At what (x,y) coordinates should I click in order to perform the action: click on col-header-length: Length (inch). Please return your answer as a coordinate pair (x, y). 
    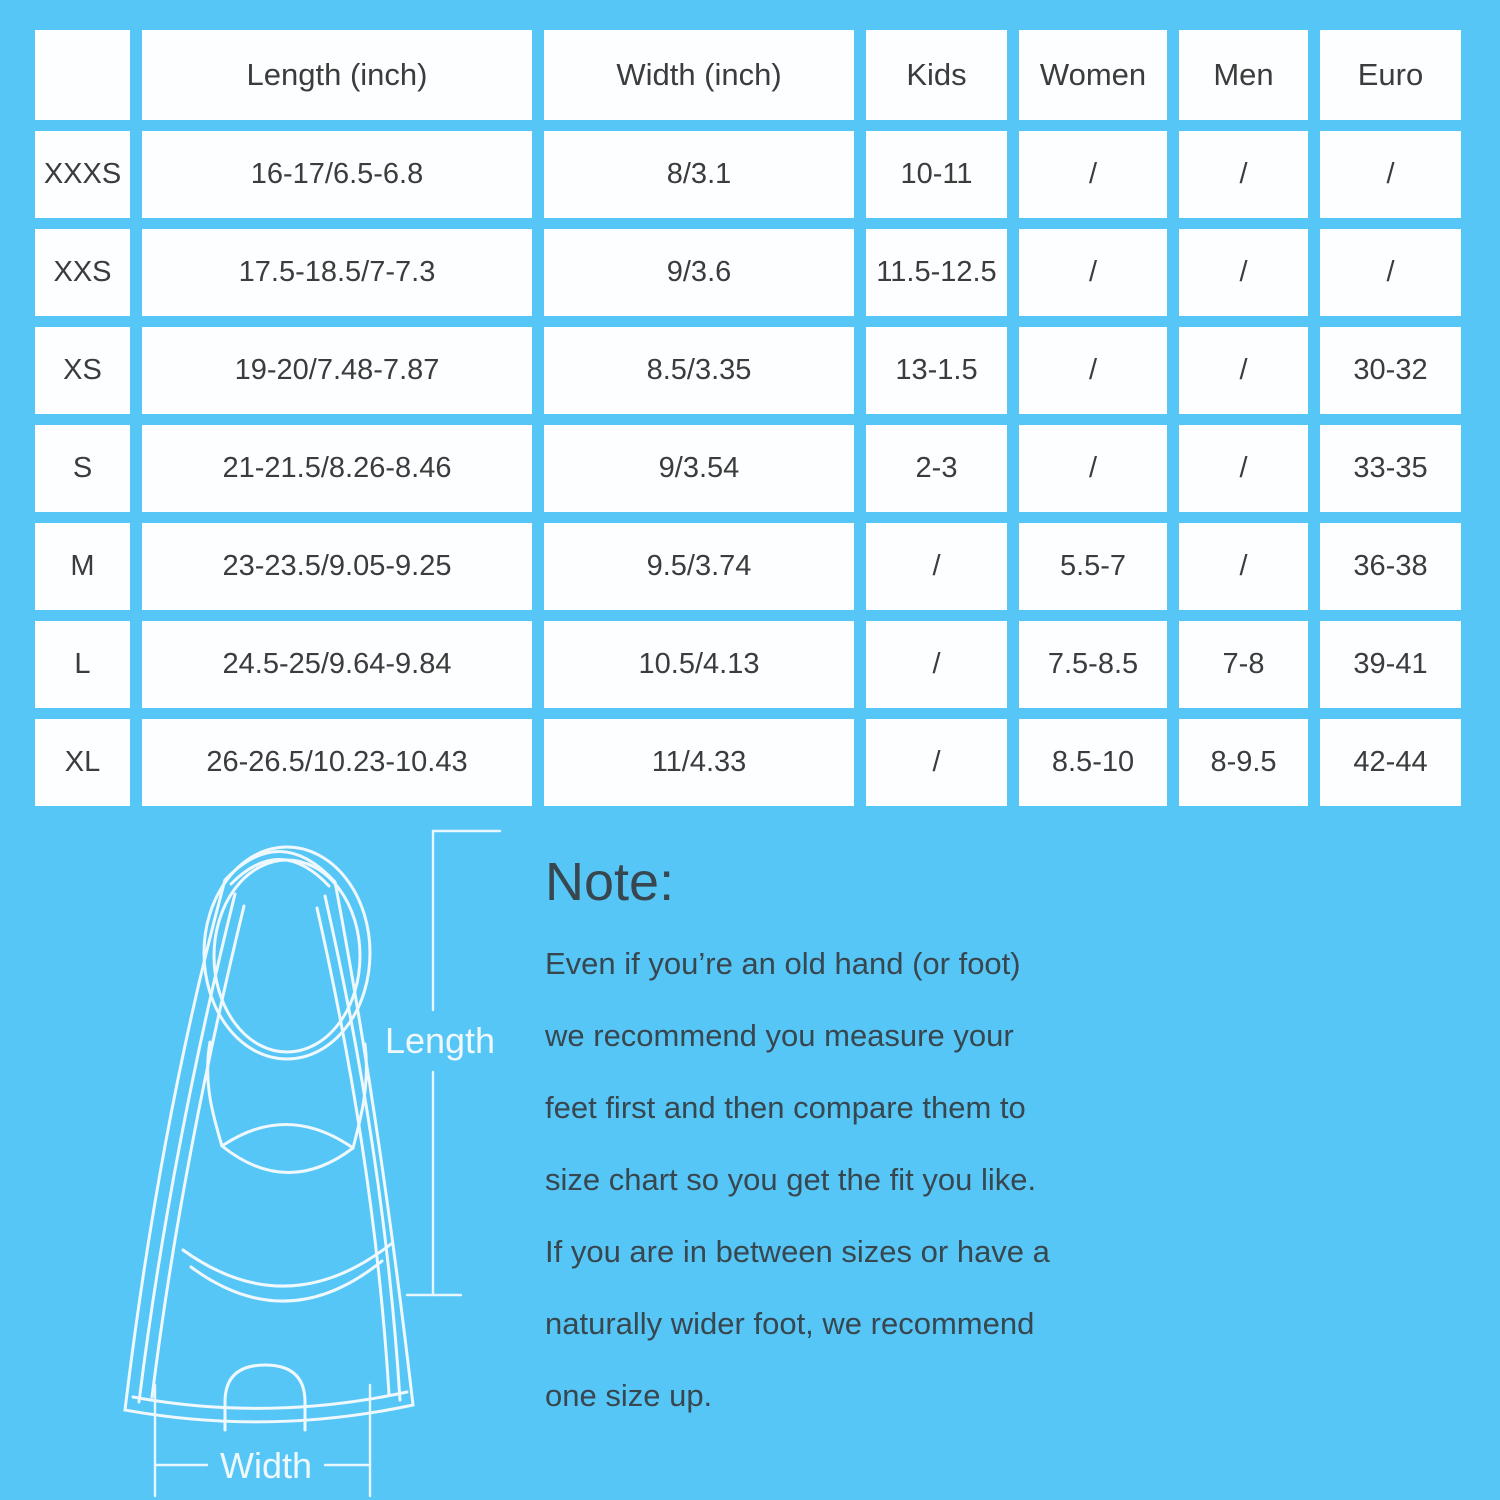
    Looking at the image, I should click on (337, 75).